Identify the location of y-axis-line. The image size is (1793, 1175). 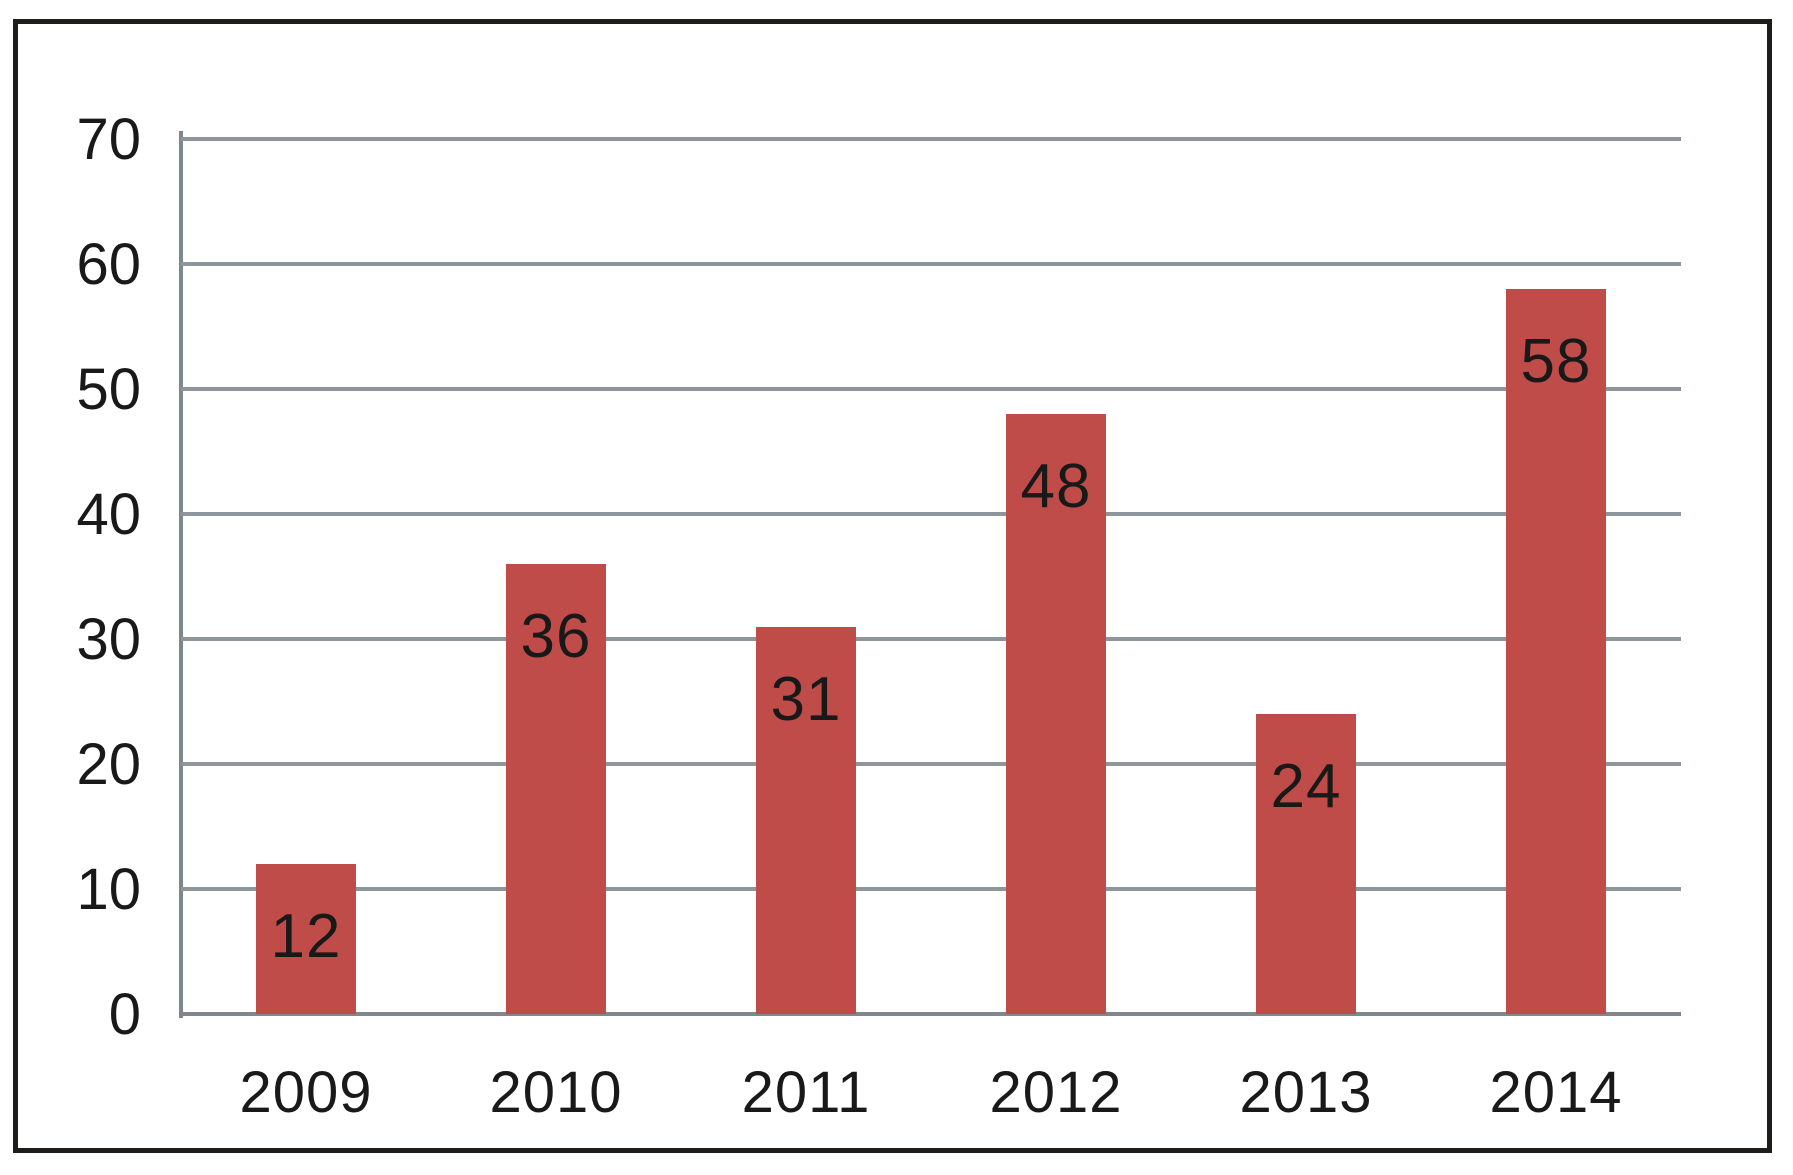
(181, 574).